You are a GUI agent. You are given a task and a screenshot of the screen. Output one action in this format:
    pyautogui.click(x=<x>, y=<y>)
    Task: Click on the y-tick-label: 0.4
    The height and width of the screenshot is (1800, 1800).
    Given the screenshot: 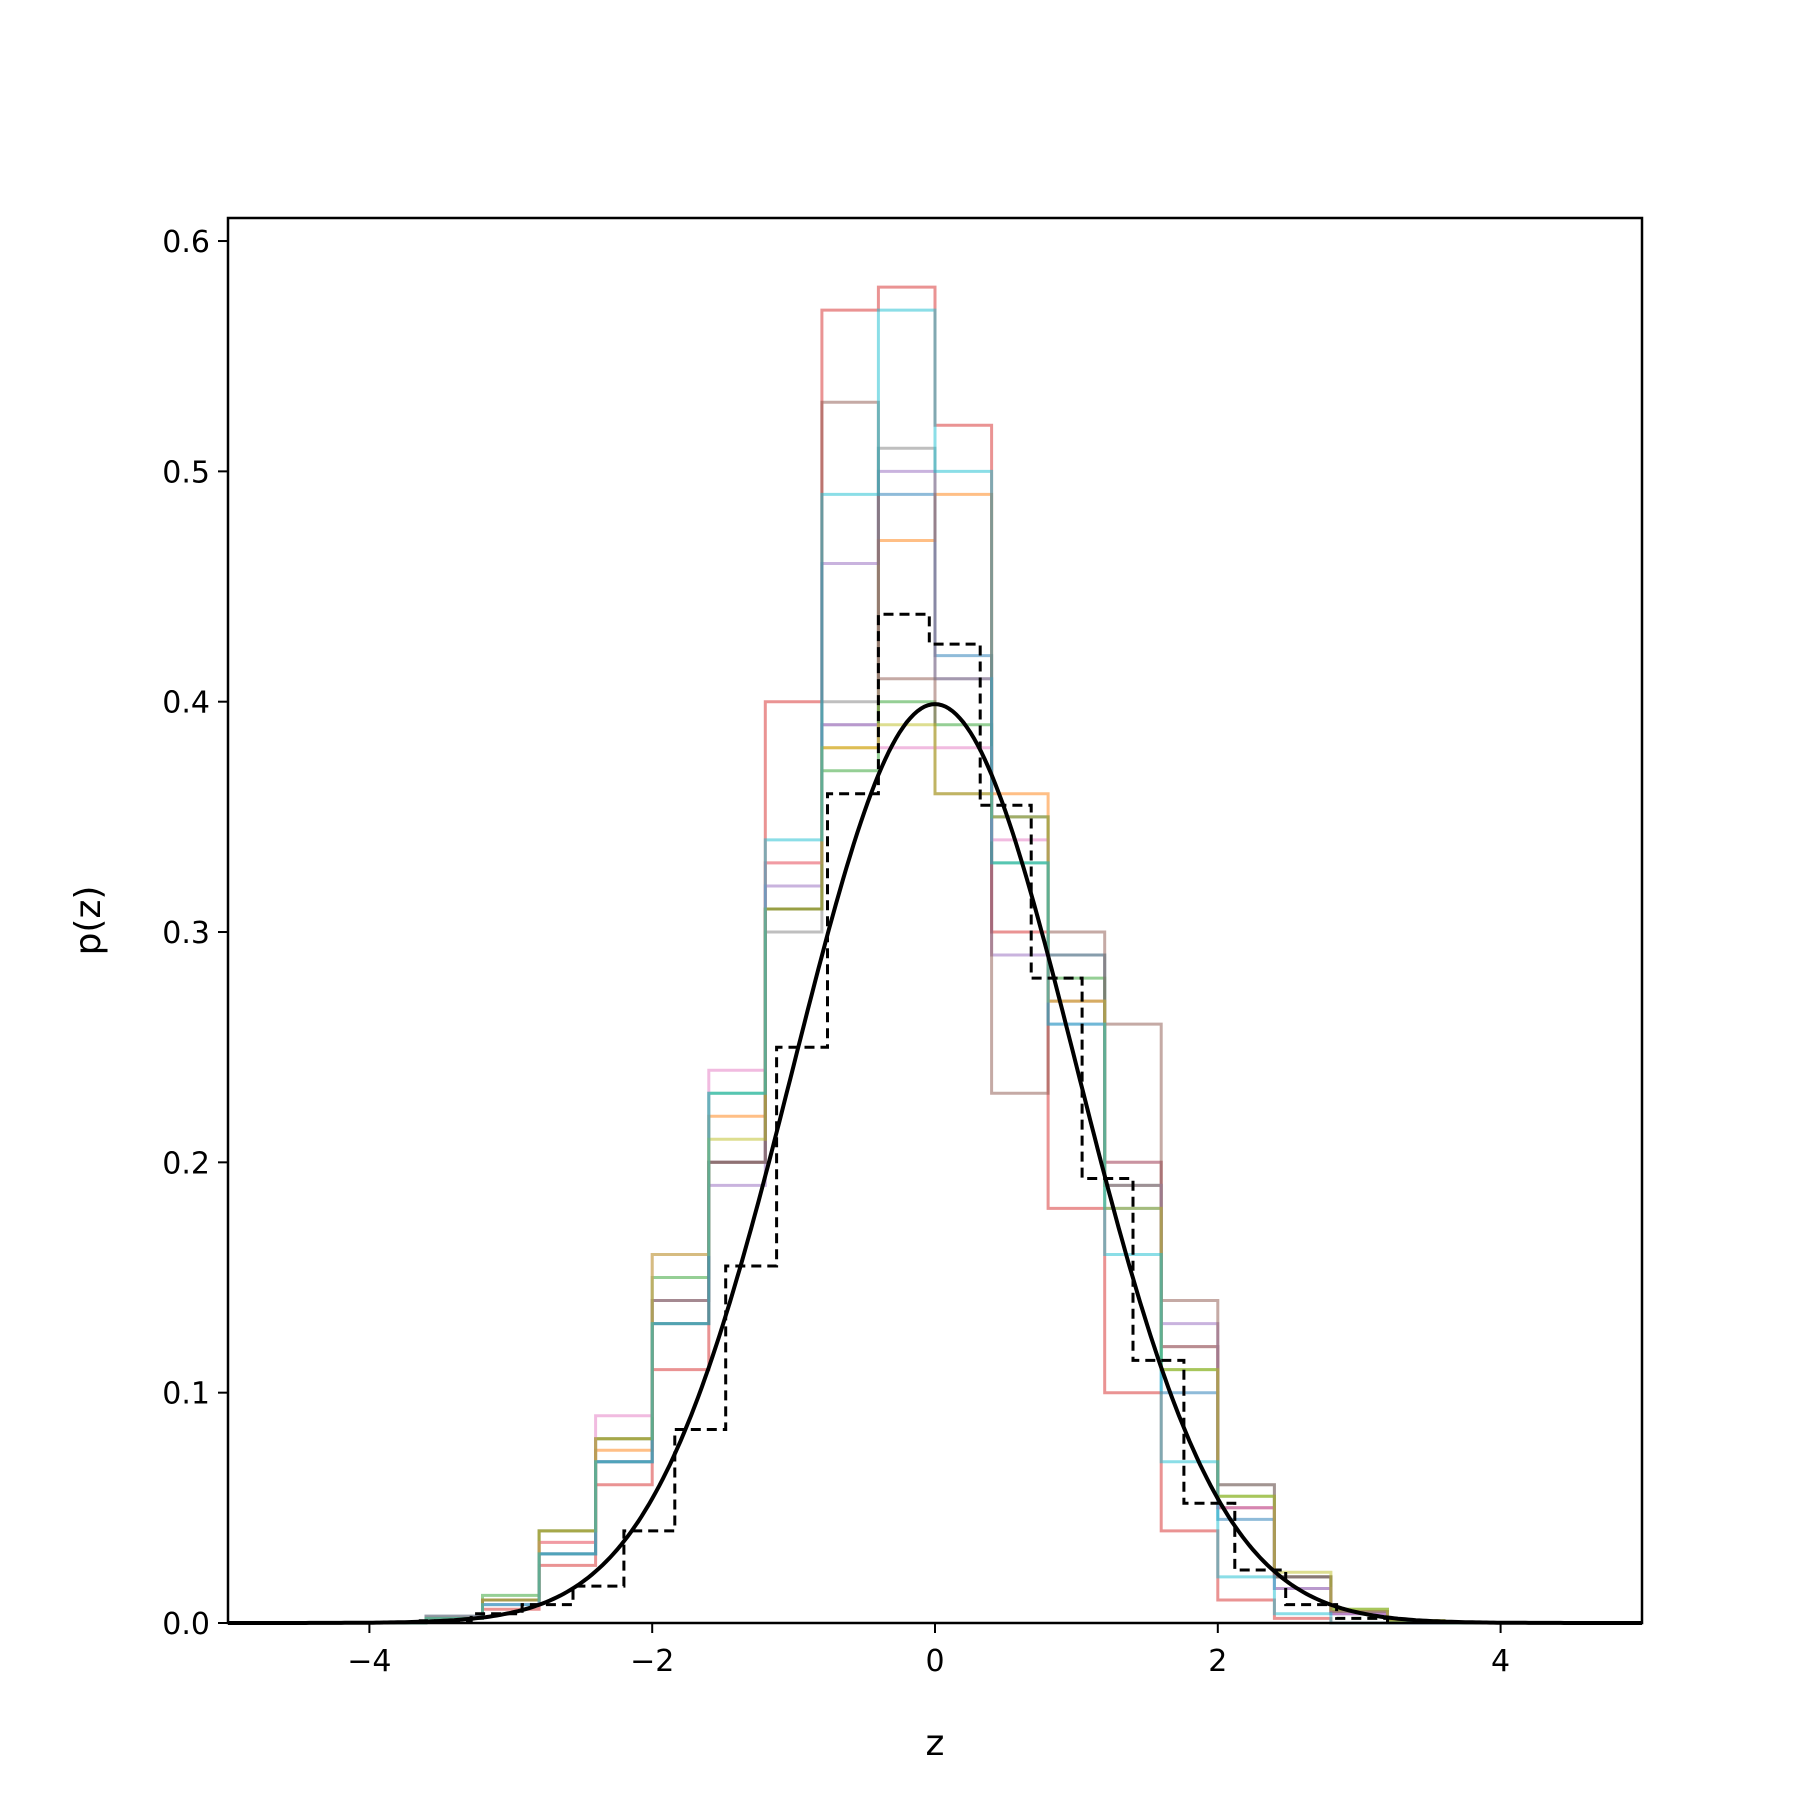 What is the action you would take?
    pyautogui.click(x=186, y=703)
    